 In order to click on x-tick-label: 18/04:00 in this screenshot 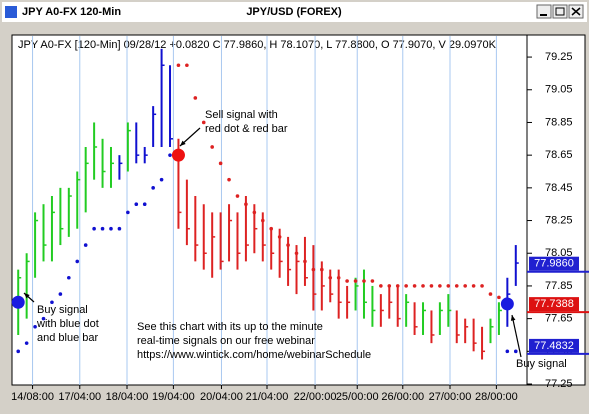, I will do `click(127, 397)`.